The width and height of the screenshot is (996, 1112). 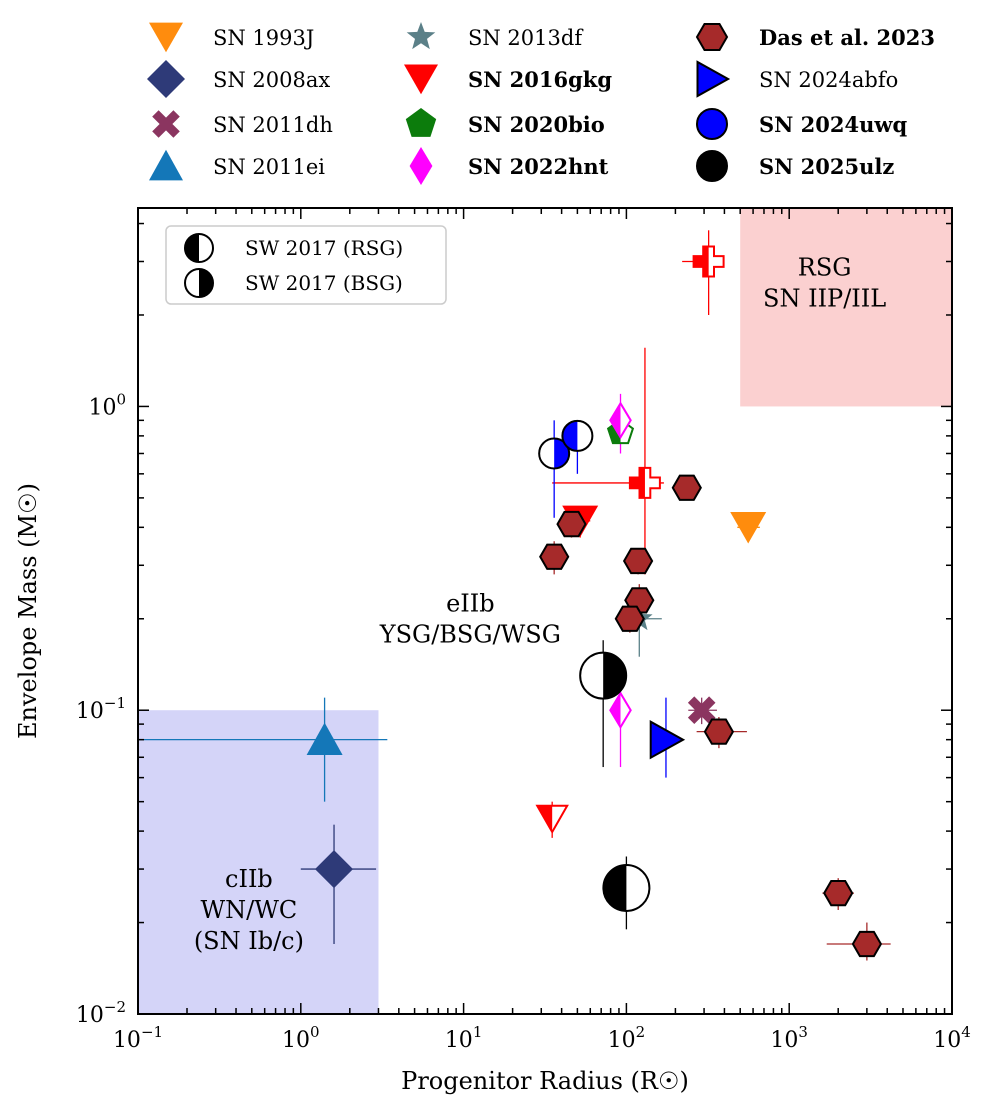 I want to click on y-tick-label: 10⁻², so click(x=101, y=1013).